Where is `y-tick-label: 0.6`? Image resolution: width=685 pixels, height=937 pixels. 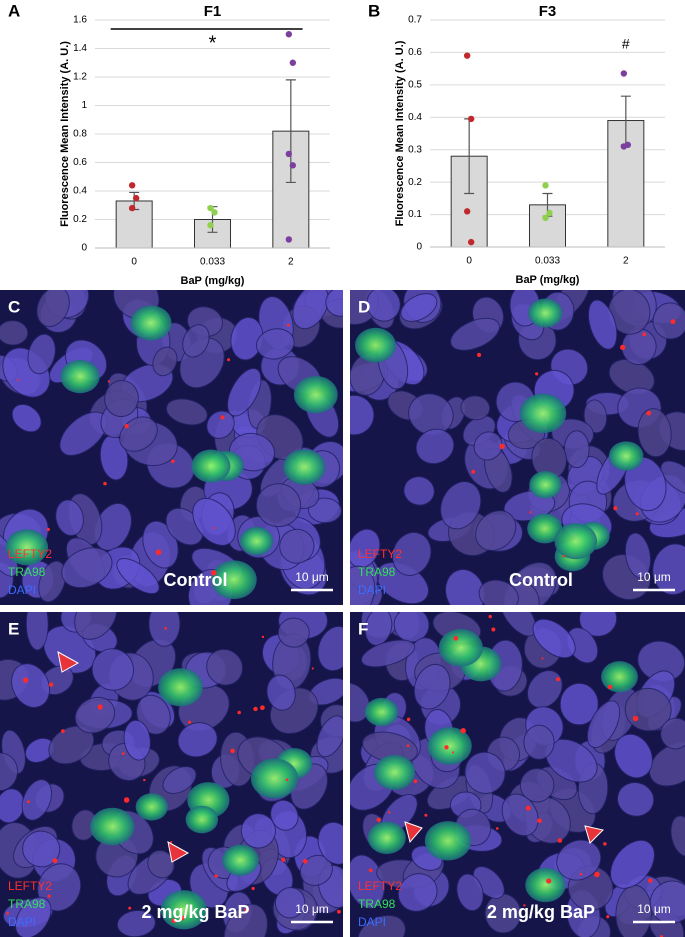 y-tick-label: 0.6 is located at coordinates (80, 162).